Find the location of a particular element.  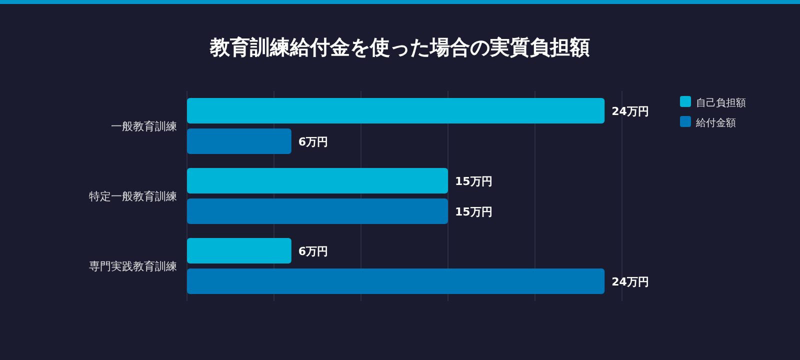

y-tick-label: 専門実践教育訓練 is located at coordinates (133, 266).